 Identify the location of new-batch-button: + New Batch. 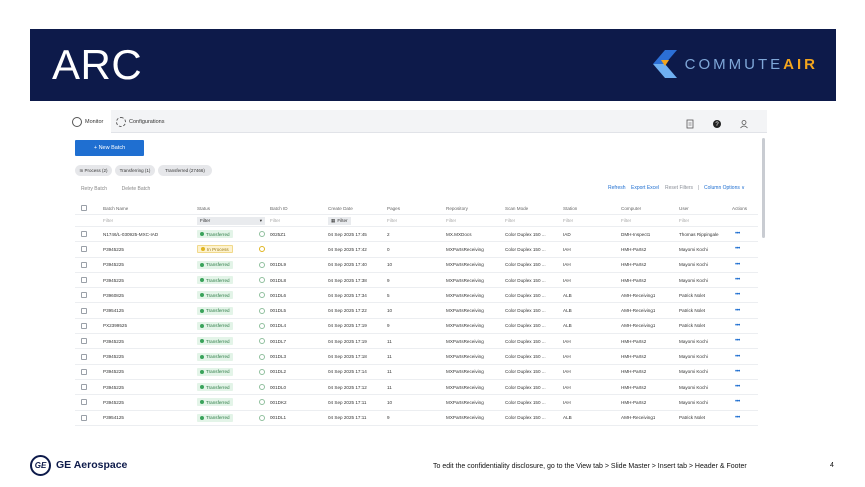
(109, 148).